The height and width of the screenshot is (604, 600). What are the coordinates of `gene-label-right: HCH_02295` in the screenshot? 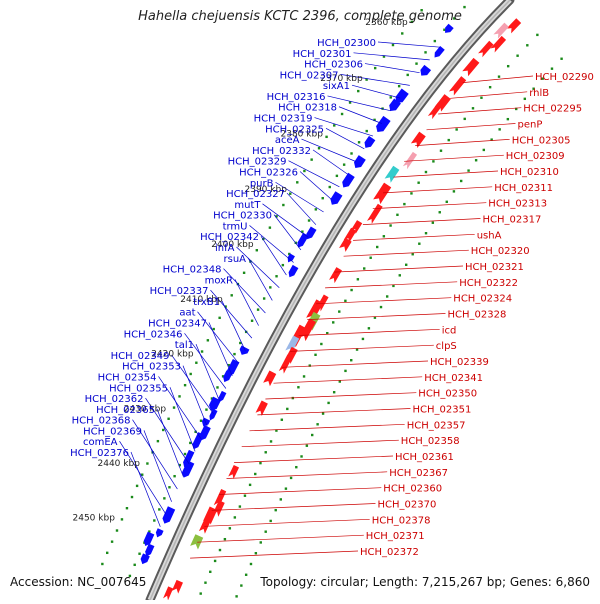 It's located at (552, 109).